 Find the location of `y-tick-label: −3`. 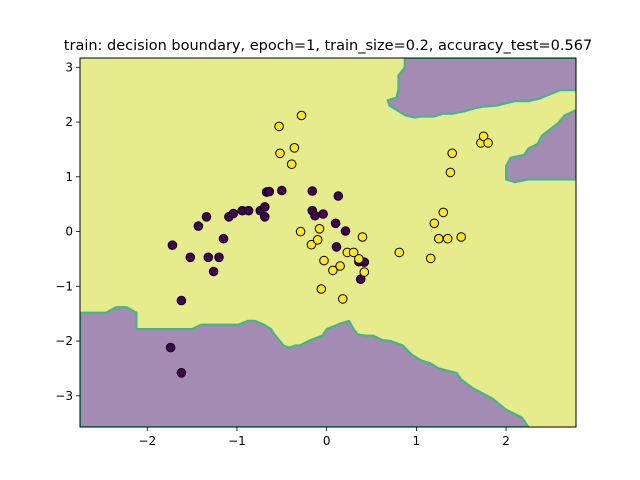

y-tick-label: −3 is located at coordinates (64, 396).